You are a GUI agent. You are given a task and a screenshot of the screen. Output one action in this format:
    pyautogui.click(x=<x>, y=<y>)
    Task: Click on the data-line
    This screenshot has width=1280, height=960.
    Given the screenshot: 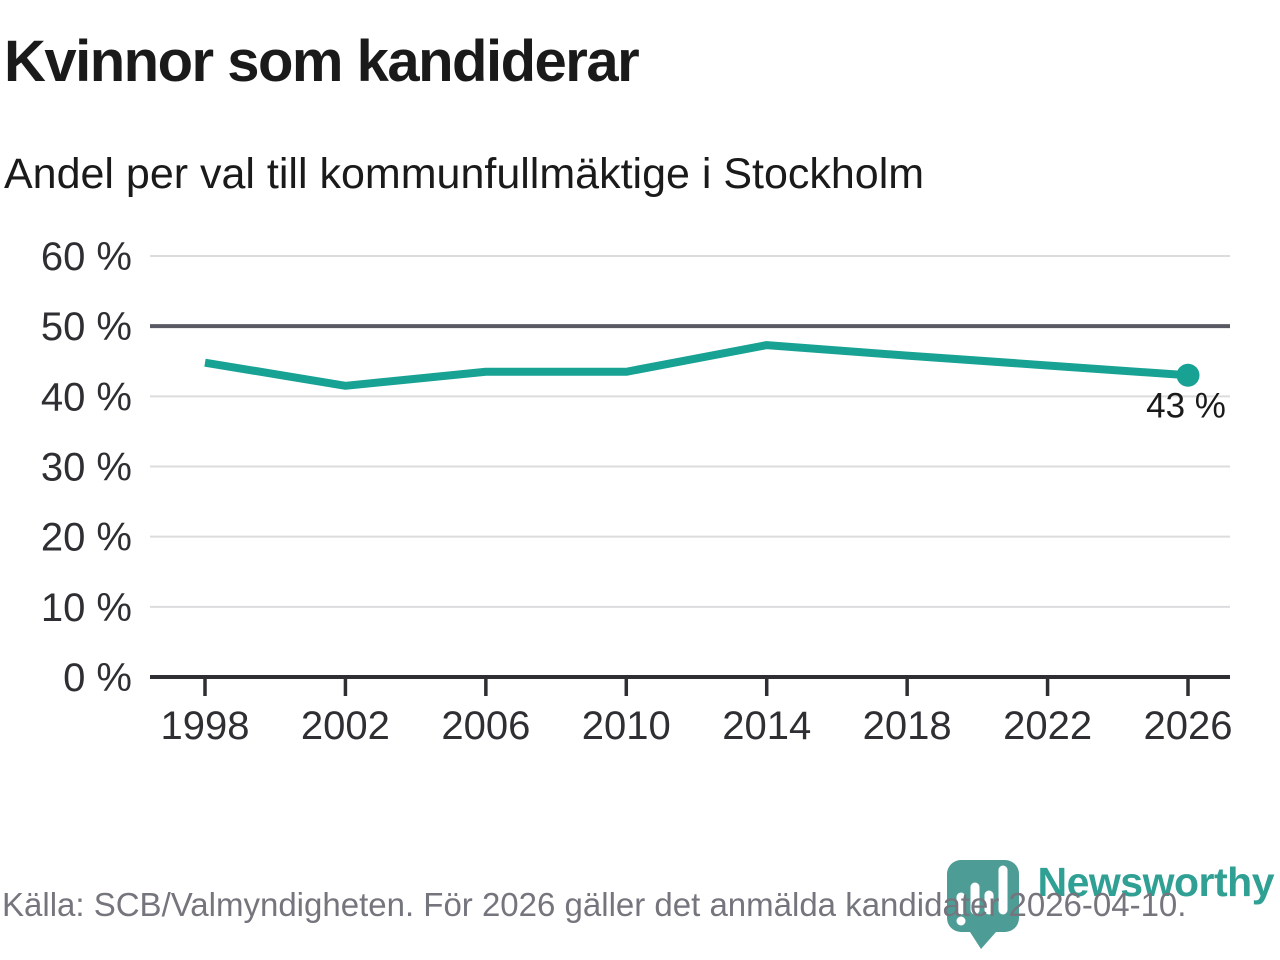 What is the action you would take?
    pyautogui.click(x=696, y=365)
    